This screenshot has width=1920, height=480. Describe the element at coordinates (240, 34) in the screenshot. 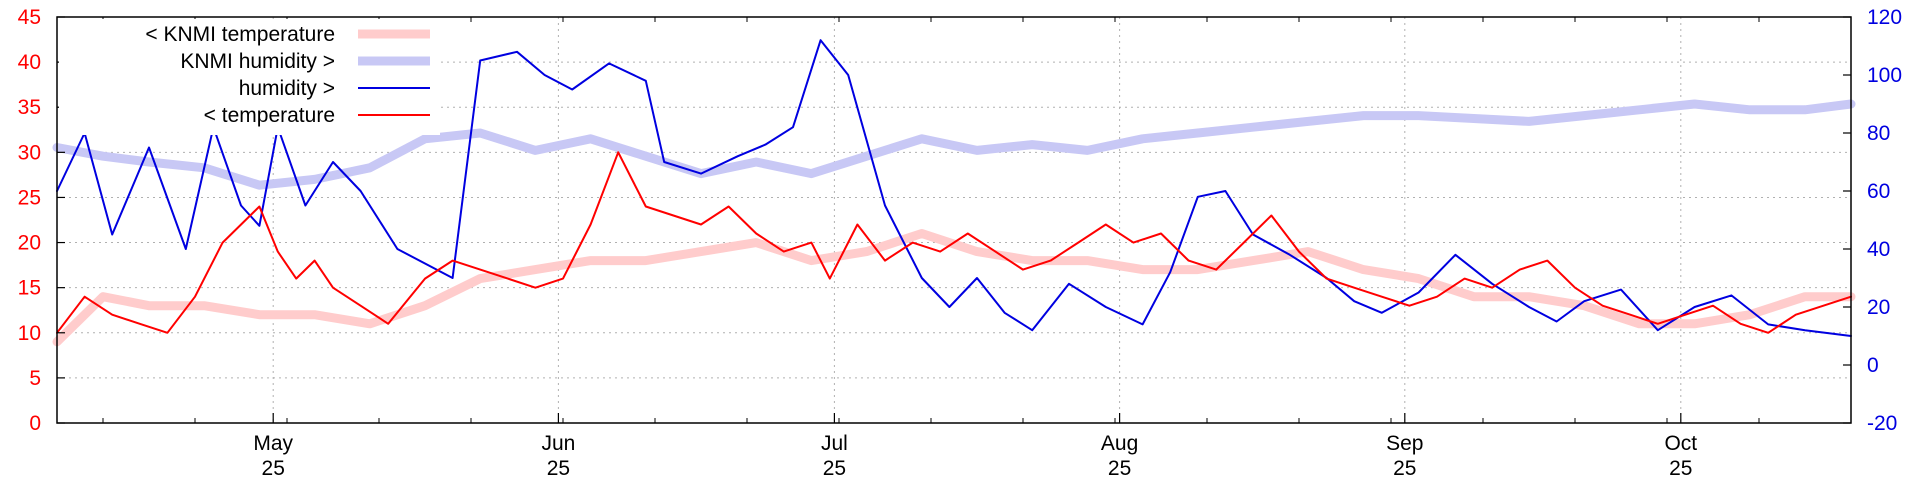

I see `legend-label-0: < KNMI temperature` at that location.